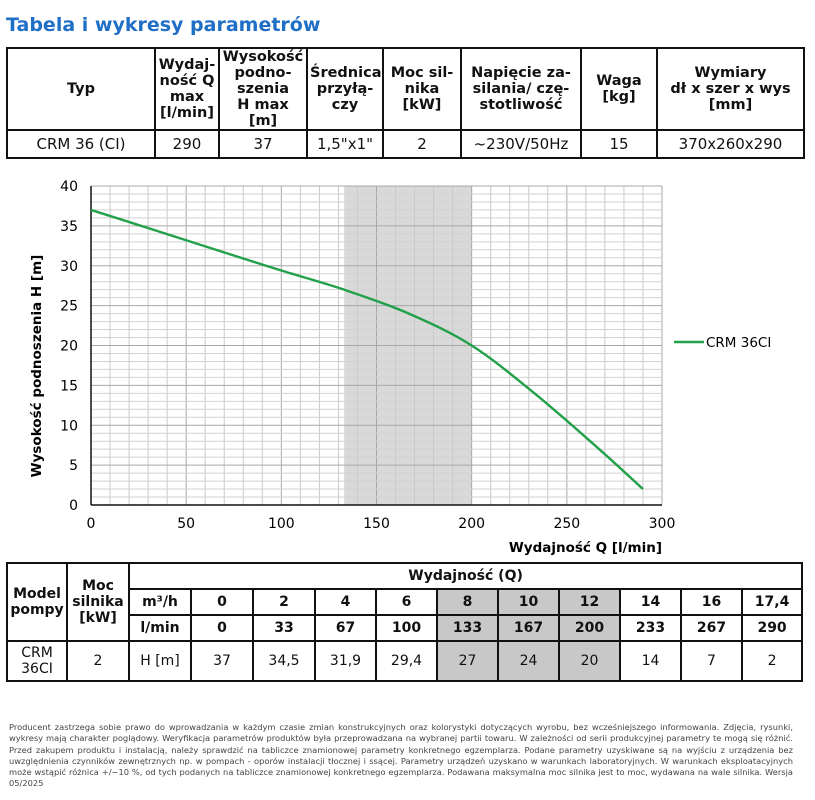  Describe the element at coordinates (73, 466) in the screenshot. I see `y-tick-label: 5` at that location.